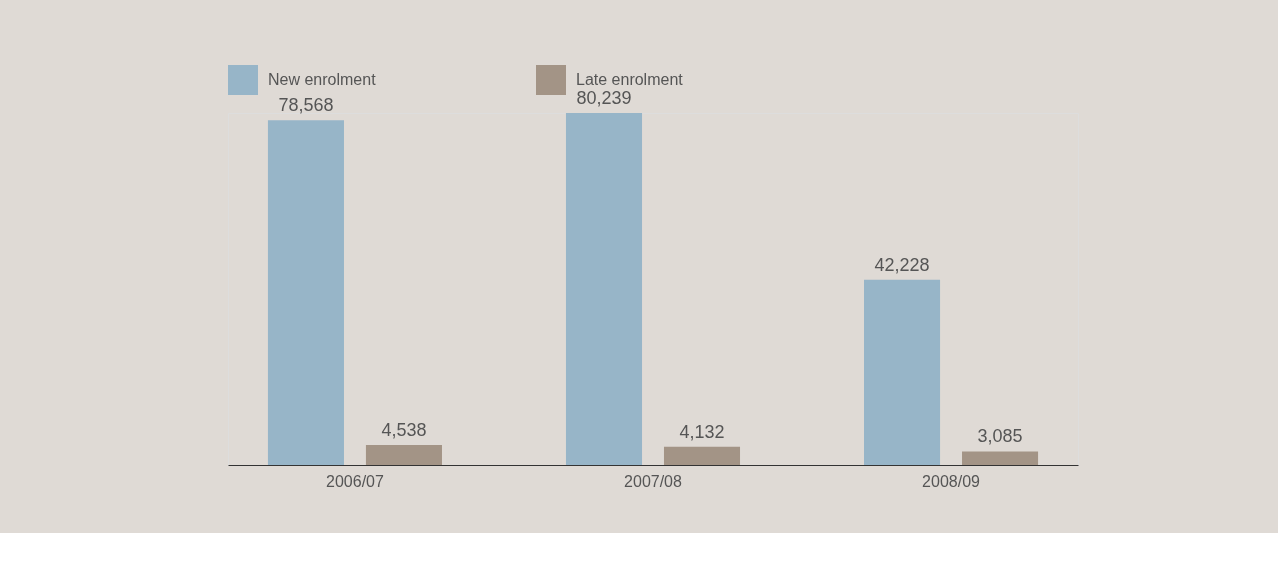 The image size is (1282, 574). Describe the element at coordinates (951, 481) in the screenshot. I see `x-tick-label: 2008/09` at that location.